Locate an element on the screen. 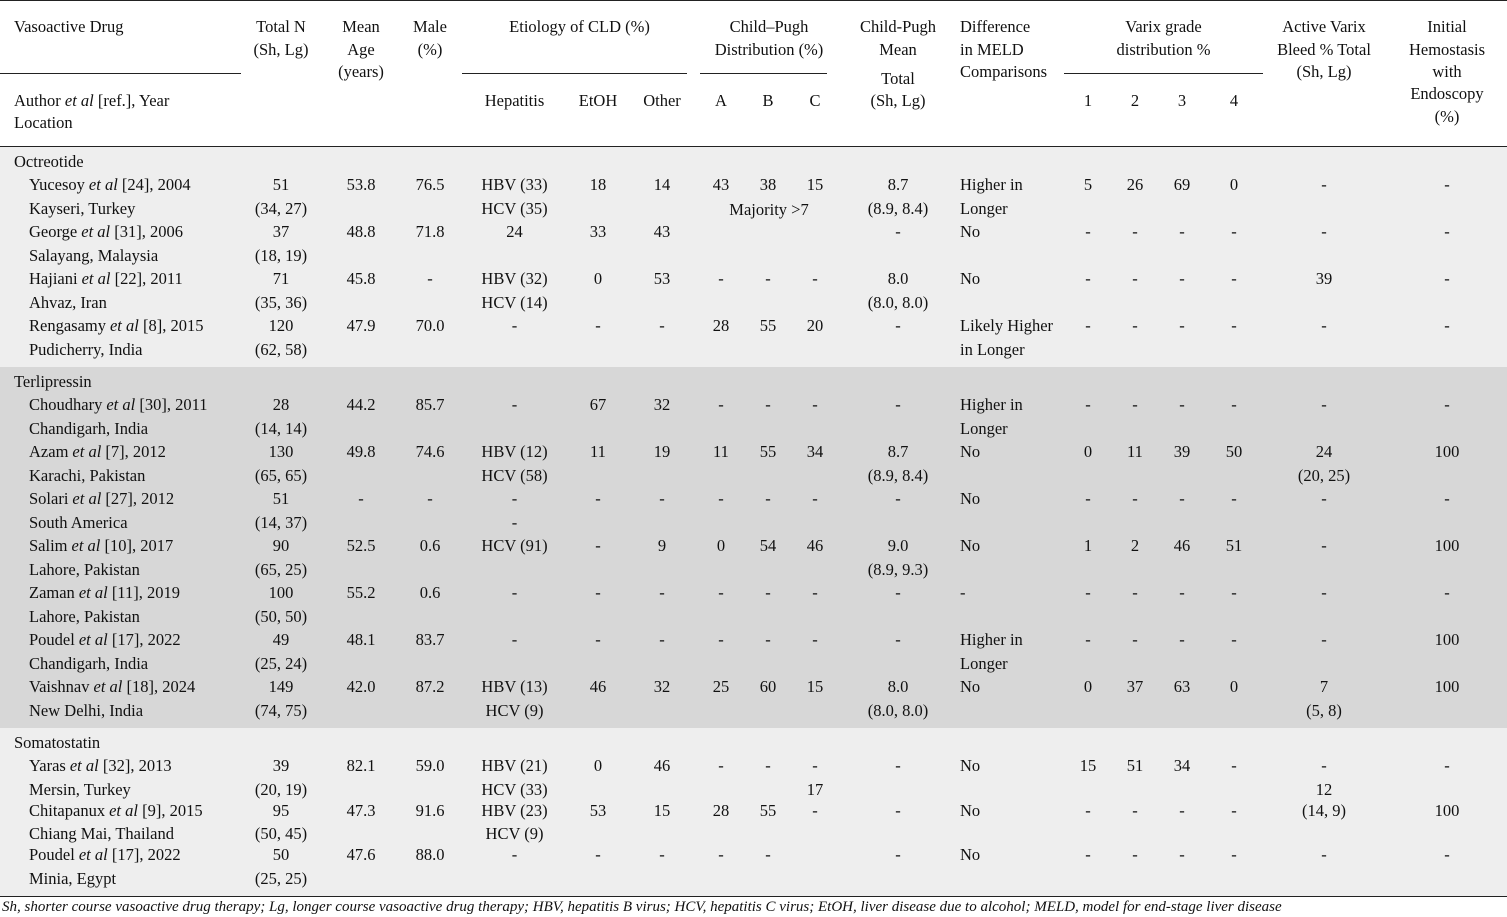  cpb-cell: 60 is located at coordinates (768, 687).